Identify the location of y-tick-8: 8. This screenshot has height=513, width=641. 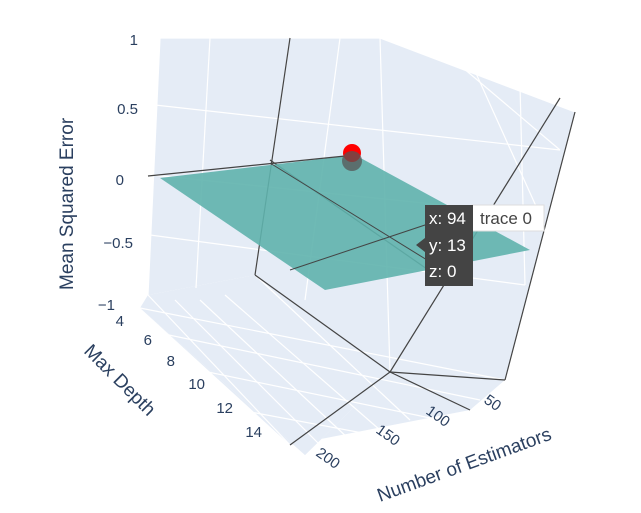
(171, 361).